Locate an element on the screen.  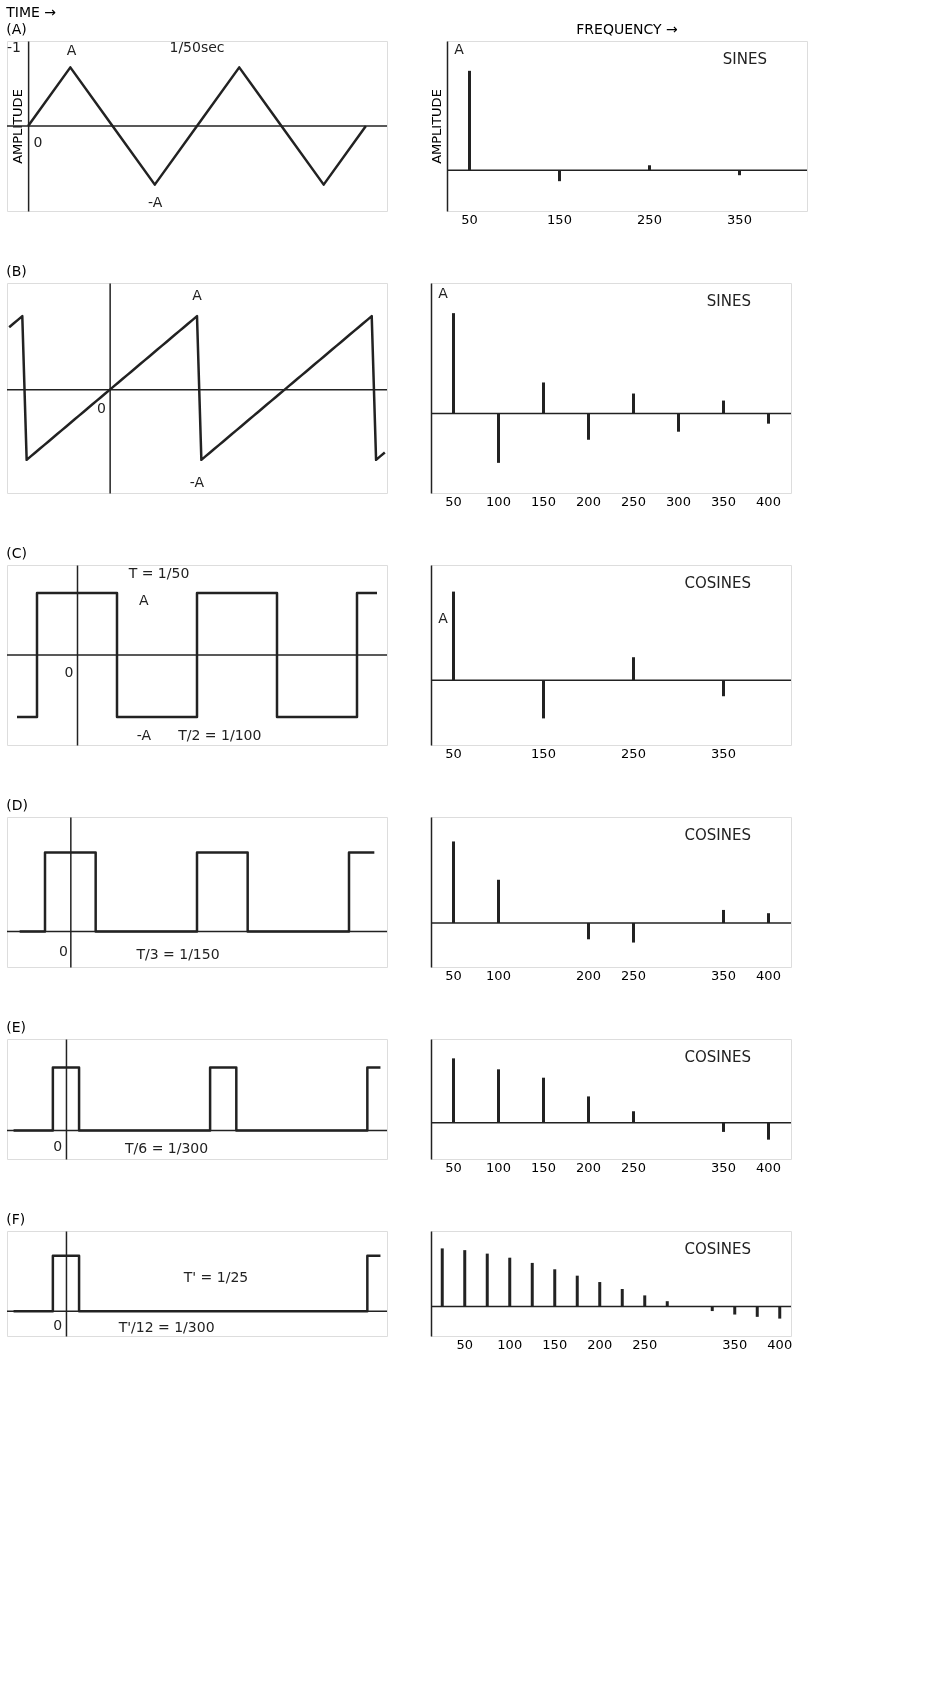
x-tick-label: 300 is located at coordinates (678, 501).